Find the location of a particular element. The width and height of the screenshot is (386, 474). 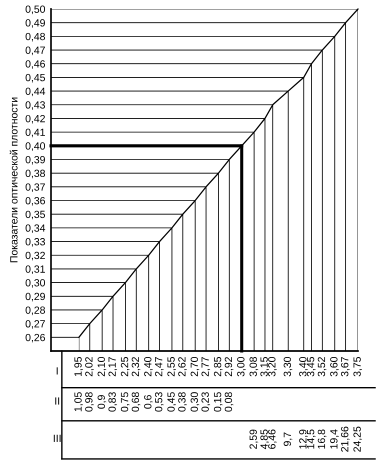

y-tick-label: 0,41 is located at coordinates (35, 133).